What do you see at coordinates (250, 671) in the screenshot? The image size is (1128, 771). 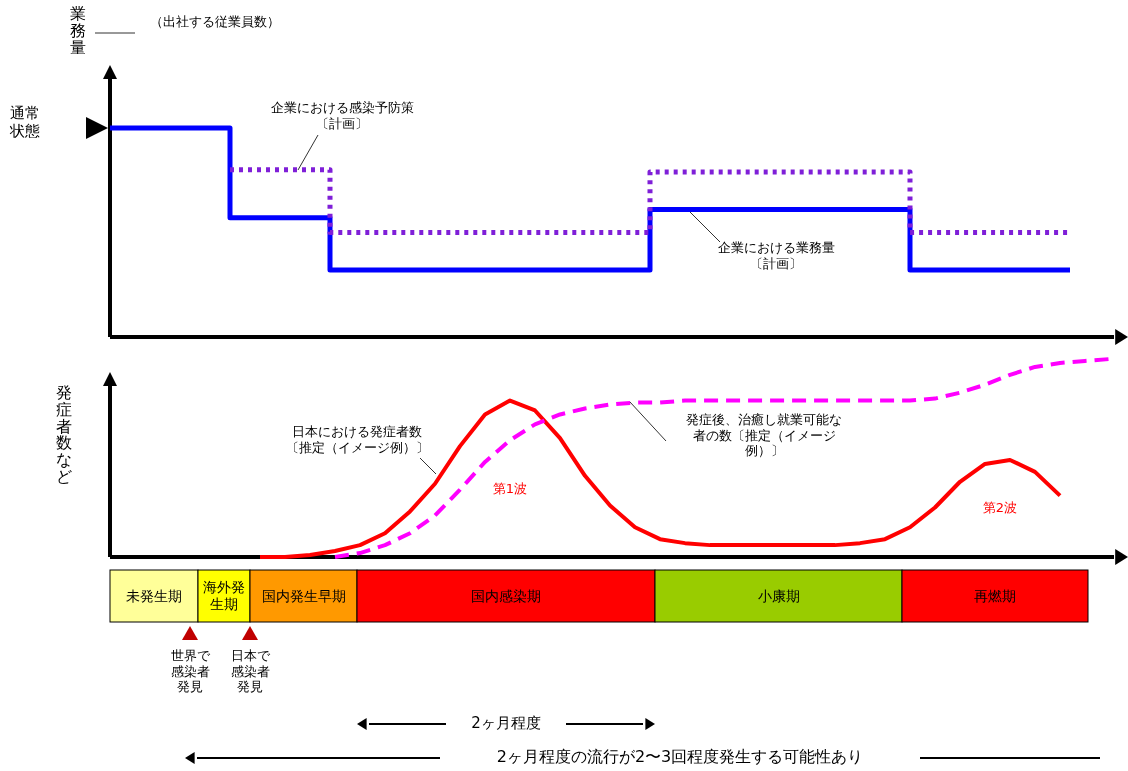 I see `text: 日本で感染者発見` at bounding box center [250, 671].